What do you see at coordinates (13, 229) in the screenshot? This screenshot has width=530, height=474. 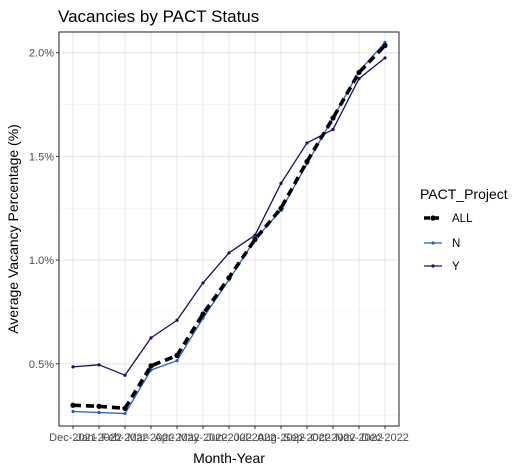 I see `y-axis-title: Average Vacancy Percentage (%)` at bounding box center [13, 229].